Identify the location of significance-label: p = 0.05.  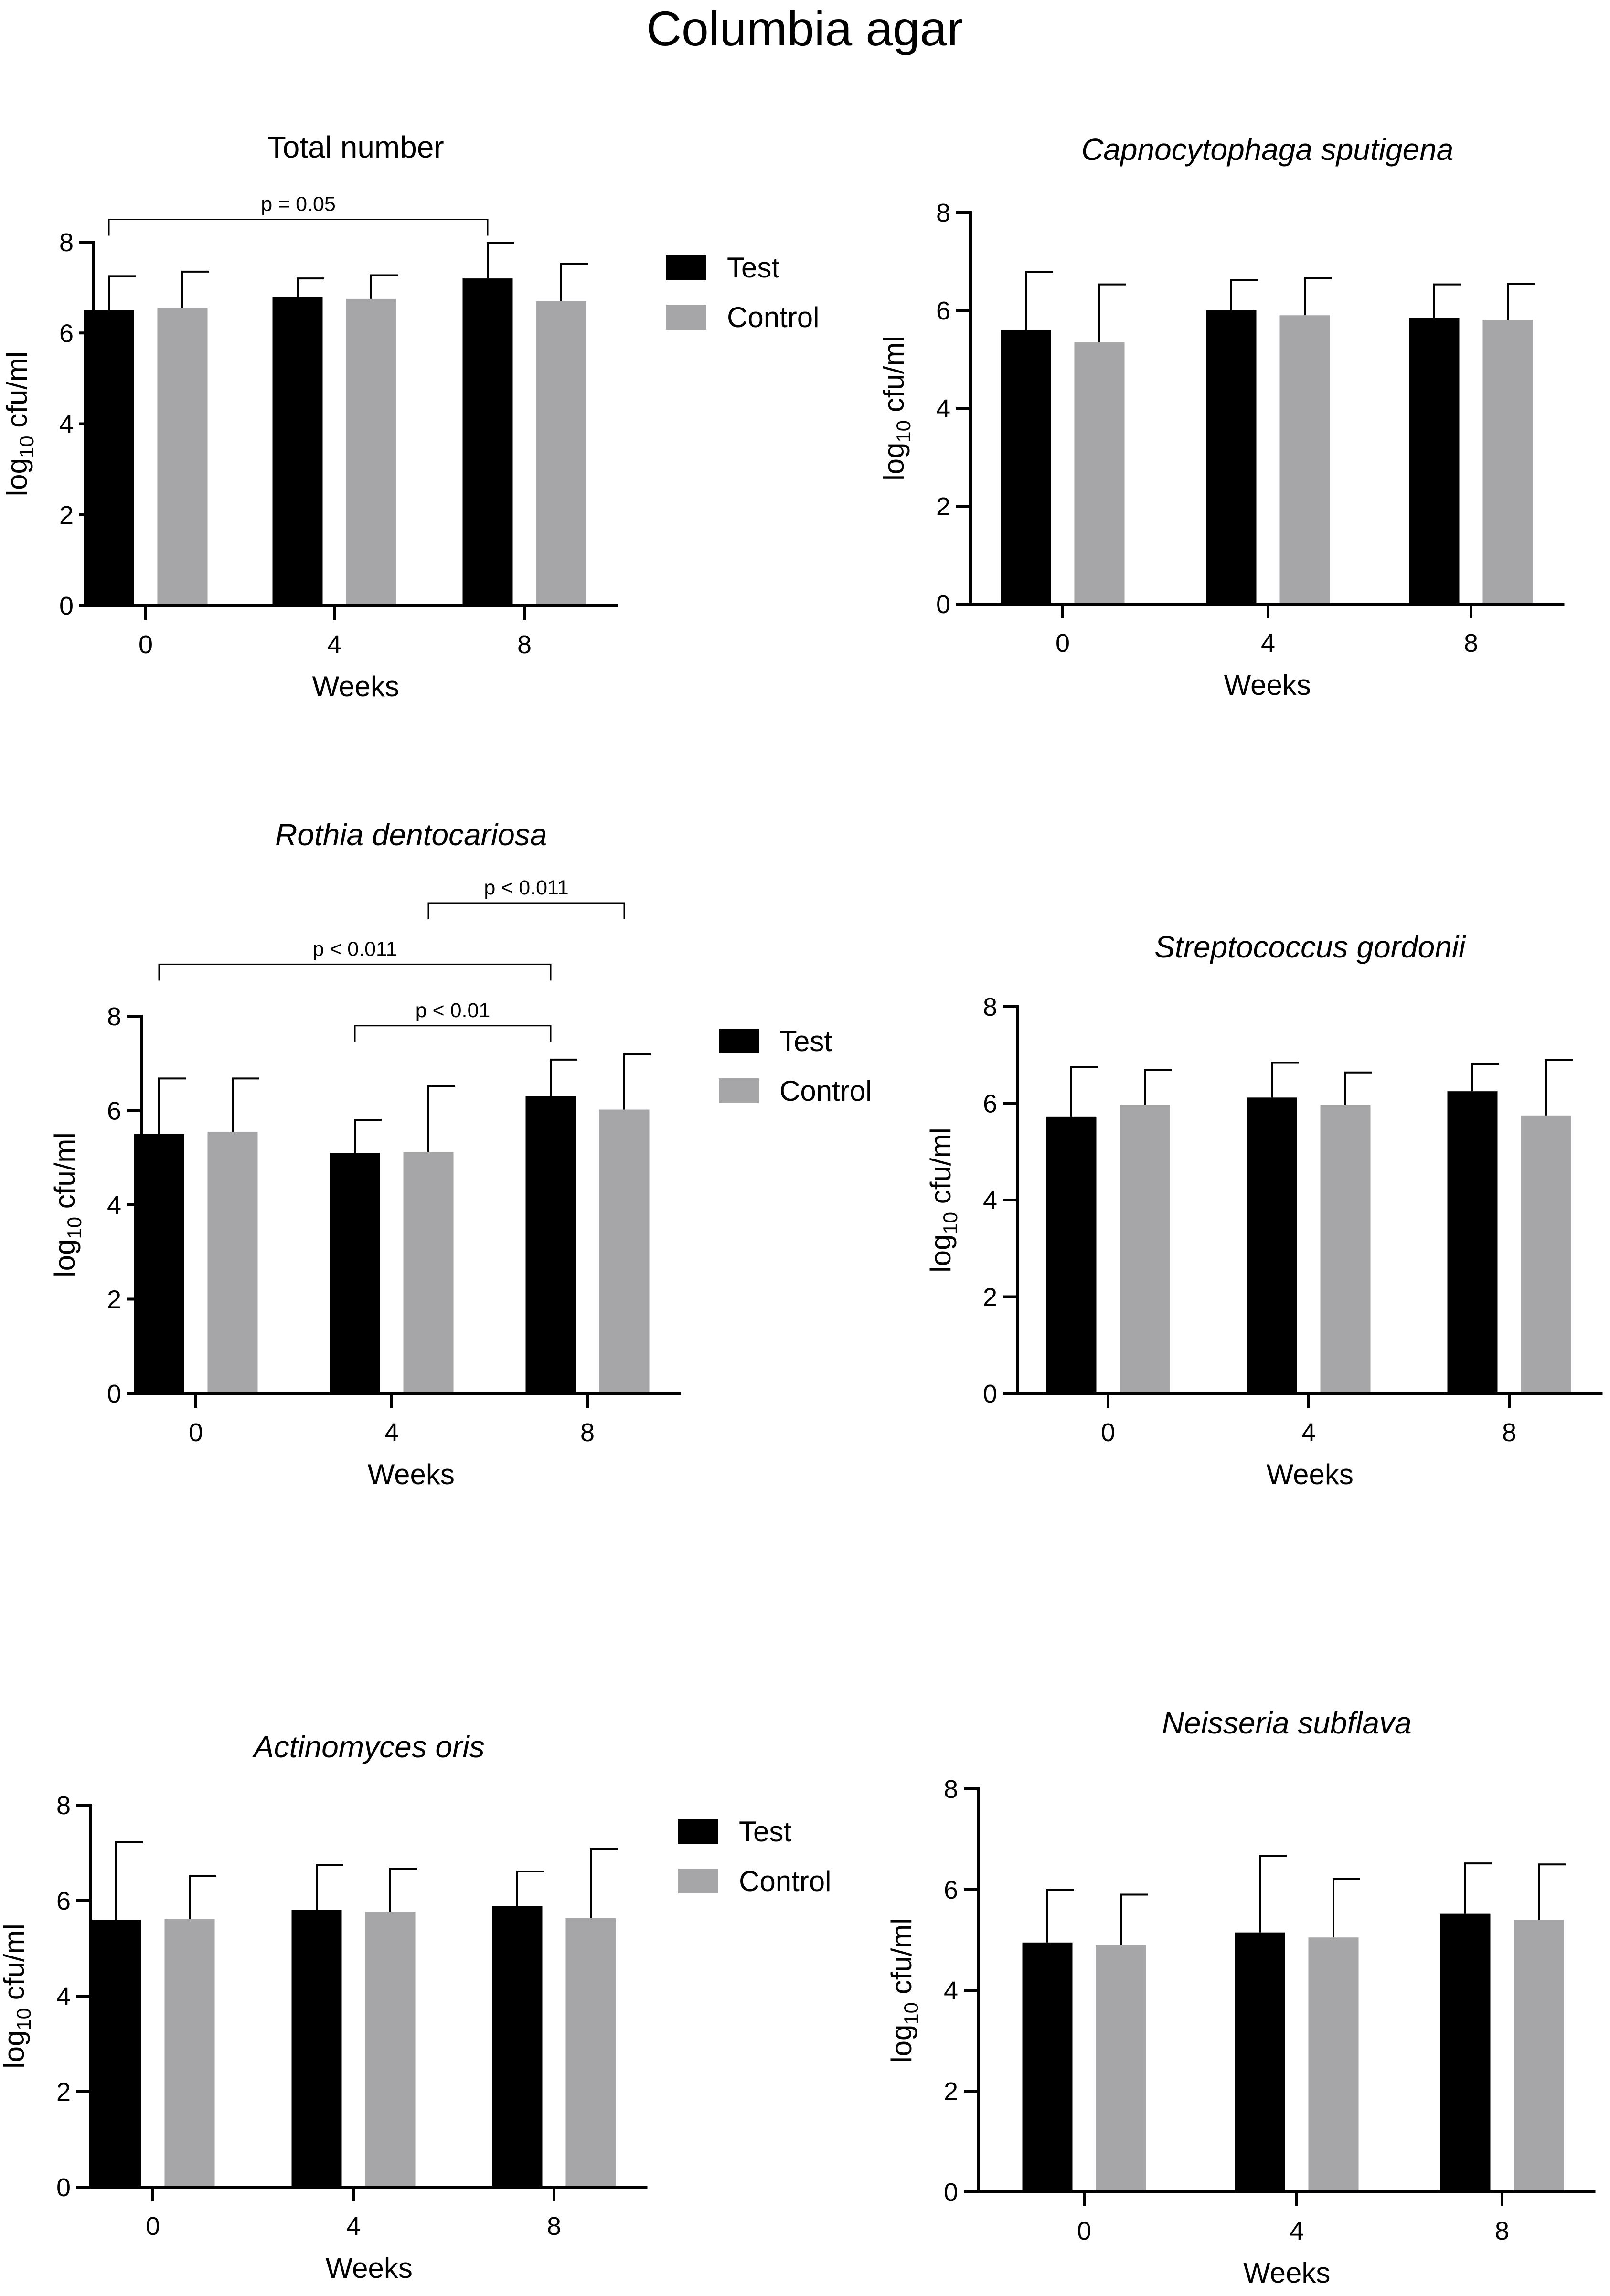
(299, 203).